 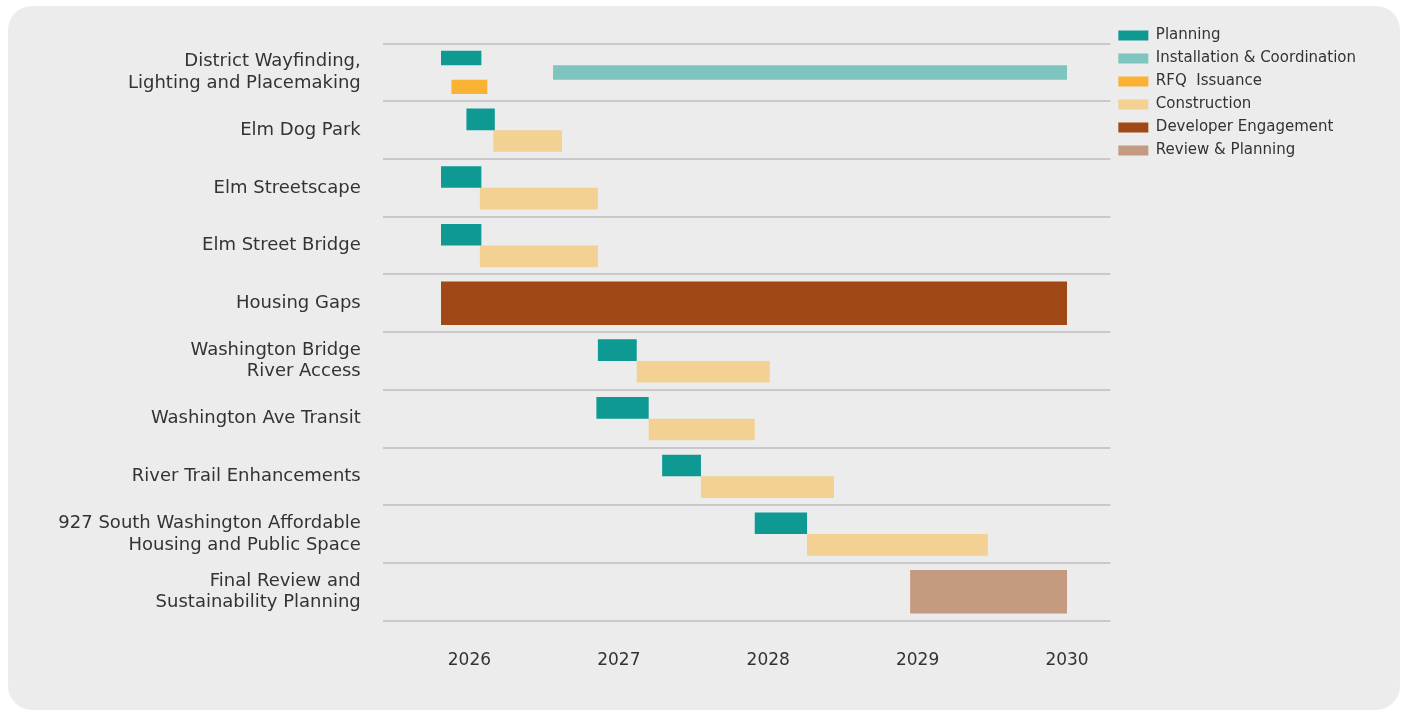 I want to click on legend-label: Construction, so click(x=1203, y=103).